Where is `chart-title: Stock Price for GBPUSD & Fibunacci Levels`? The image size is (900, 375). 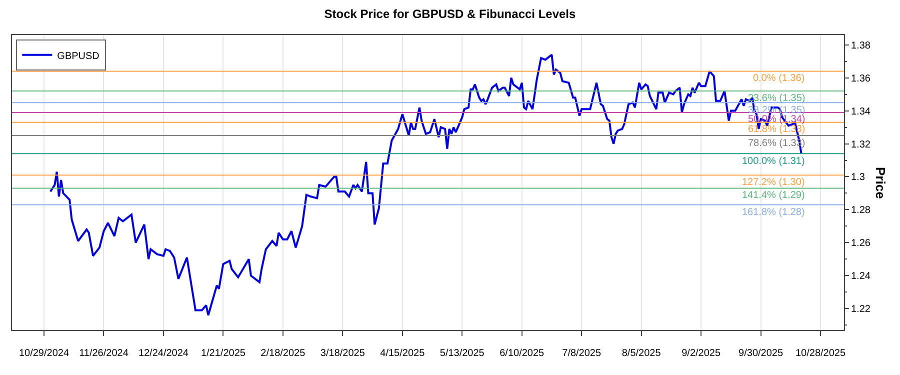
chart-title: Stock Price for GBPUSD & Fibunacci Levels is located at coordinates (450, 13).